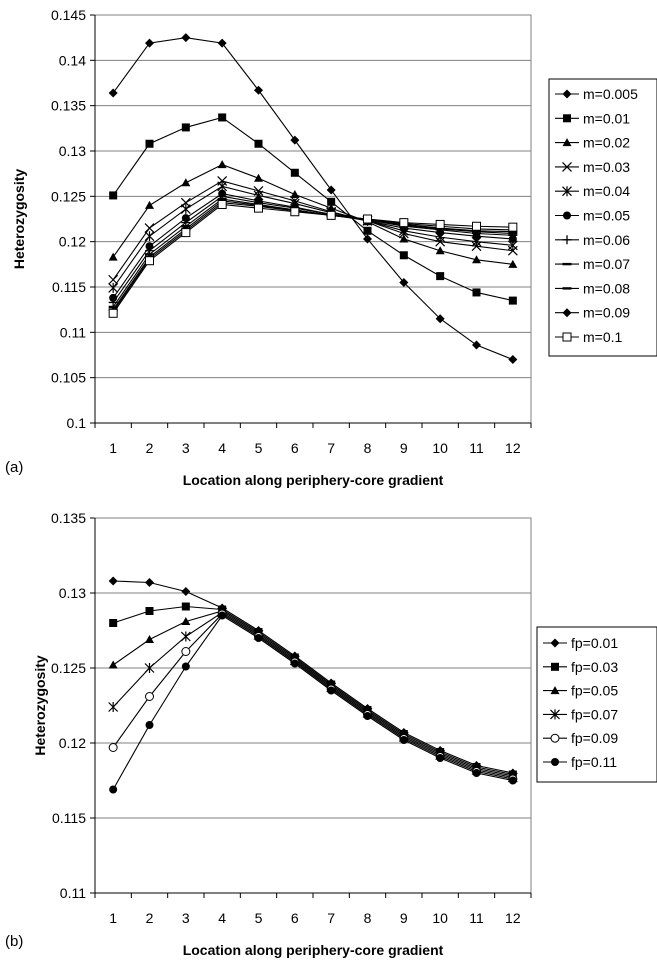 This screenshot has width=657, height=964. What do you see at coordinates (19, 219) in the screenshot?
I see `y-axis-title: Heterozygosity` at bounding box center [19, 219].